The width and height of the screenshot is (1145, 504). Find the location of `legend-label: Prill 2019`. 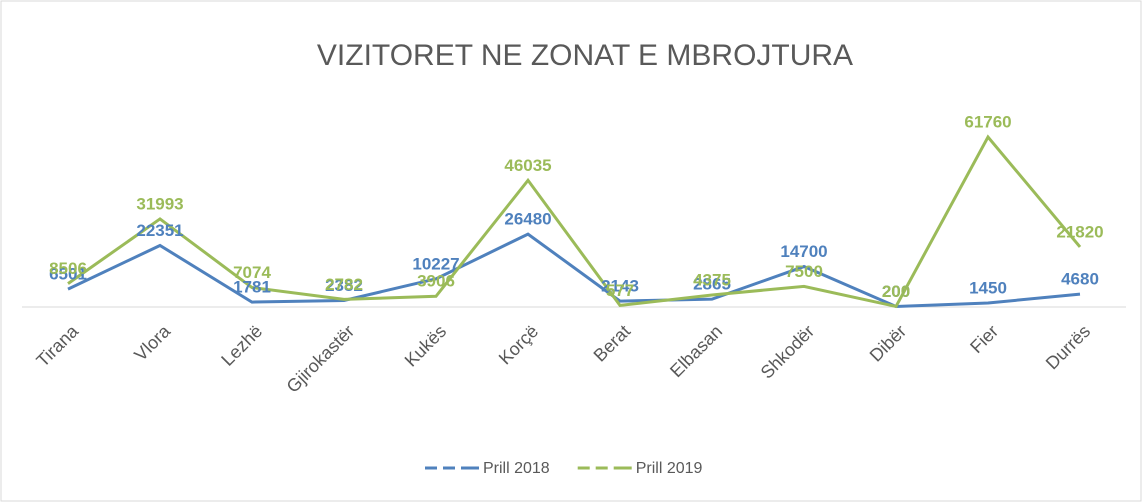

legend-label: Prill 2019 is located at coordinates (669, 468).